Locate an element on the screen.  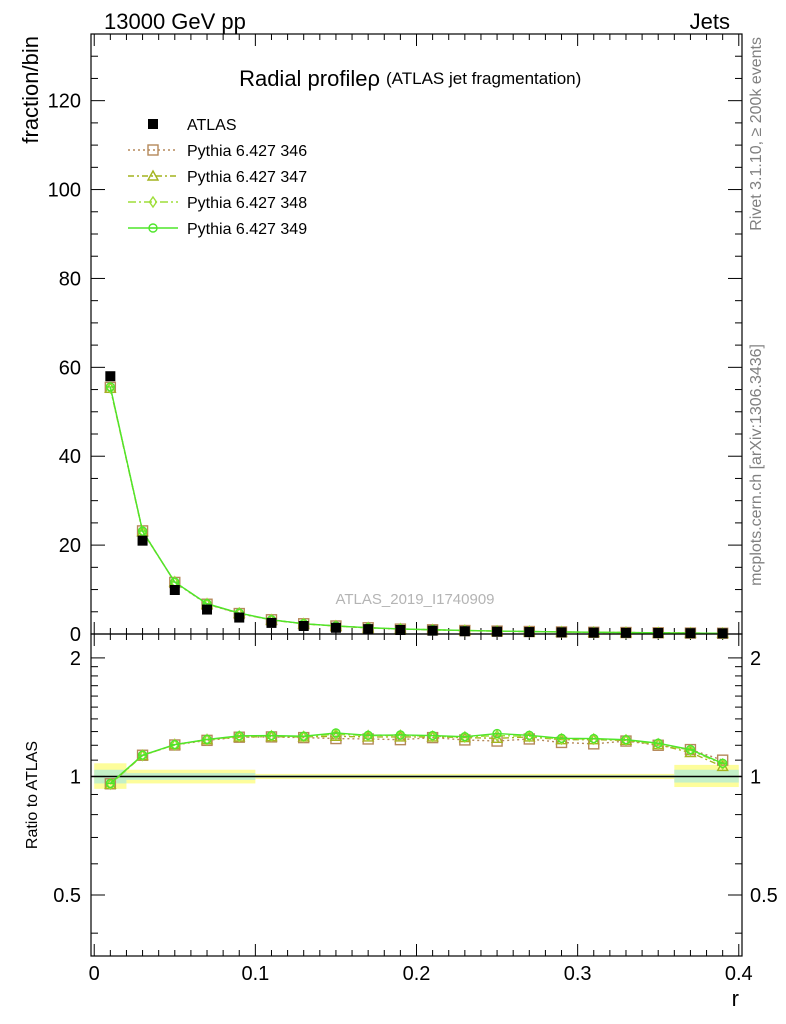
ratio-tick-label-right: 0.5 is located at coordinates (764, 896).